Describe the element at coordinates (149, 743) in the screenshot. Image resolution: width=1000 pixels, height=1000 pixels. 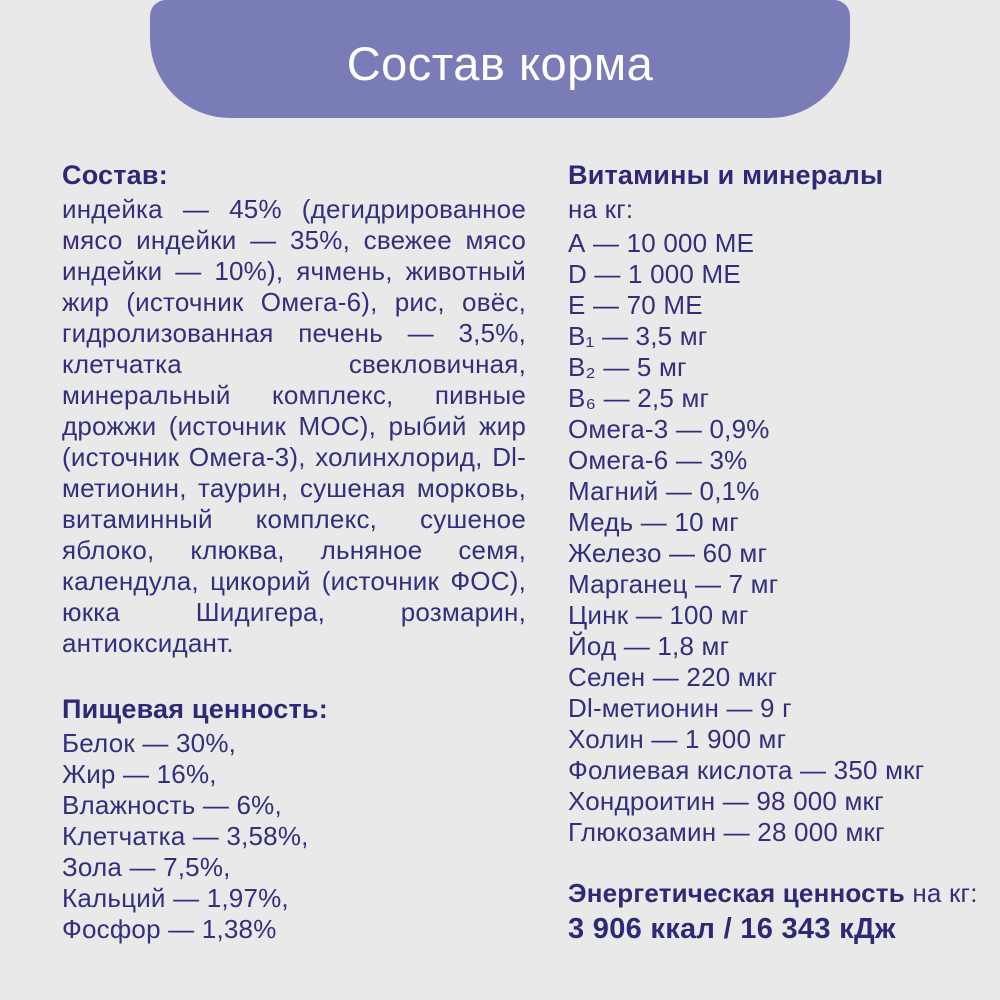
I see `nutrition-item: Белок — 30%,` at that location.